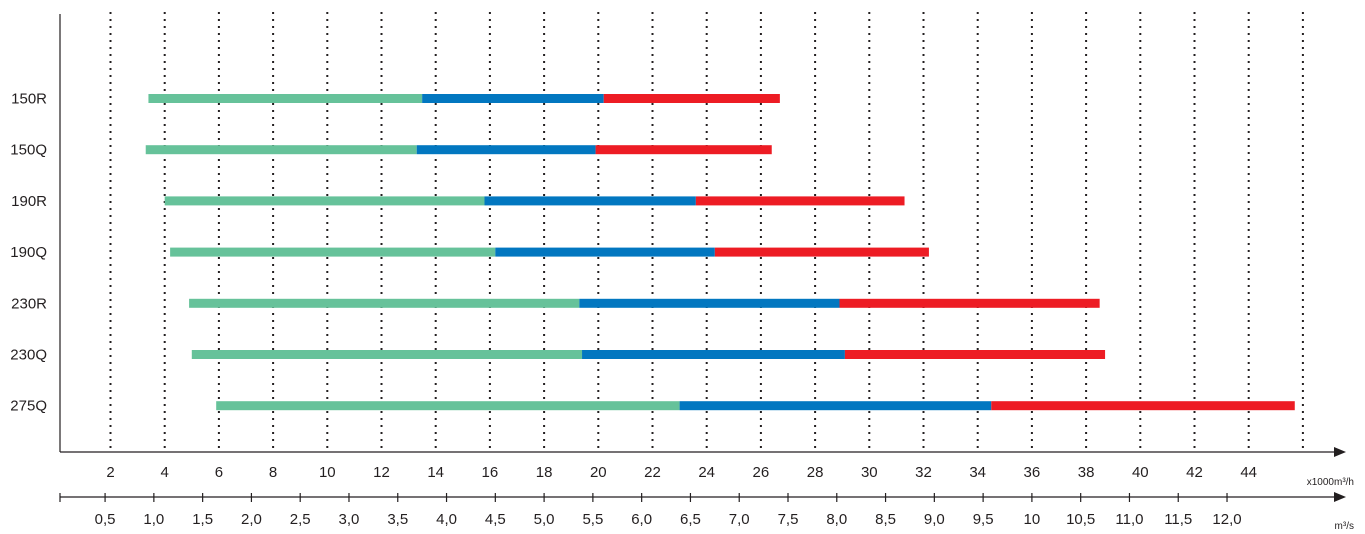  What do you see at coordinates (219, 472) in the screenshot?
I see `primary-tick-label: 6` at bounding box center [219, 472].